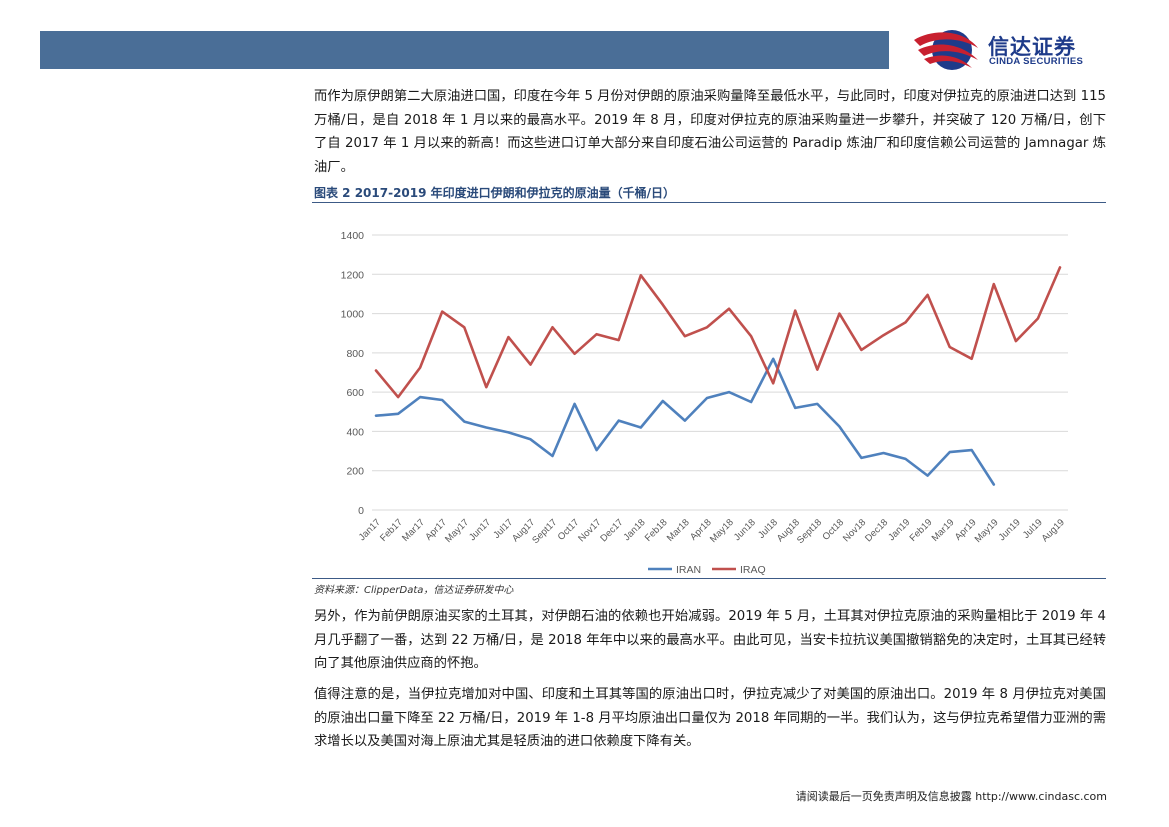  What do you see at coordinates (718, 332) in the screenshot?
I see `series-line-iraq` at bounding box center [718, 332].